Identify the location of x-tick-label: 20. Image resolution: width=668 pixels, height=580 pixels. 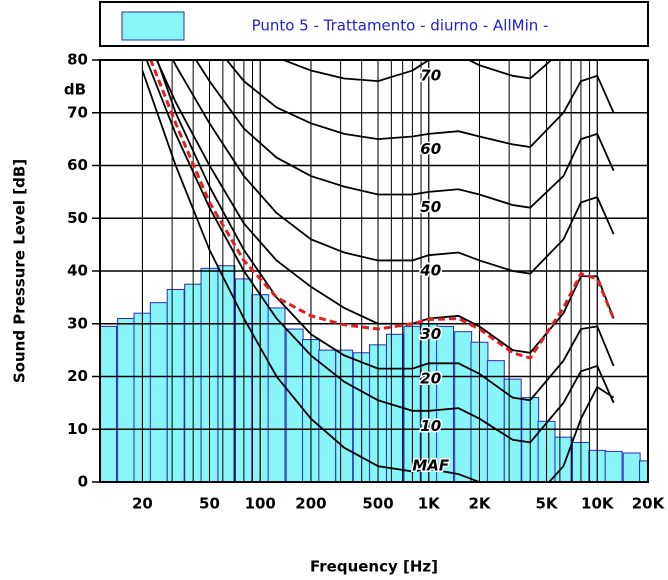
(142, 504).